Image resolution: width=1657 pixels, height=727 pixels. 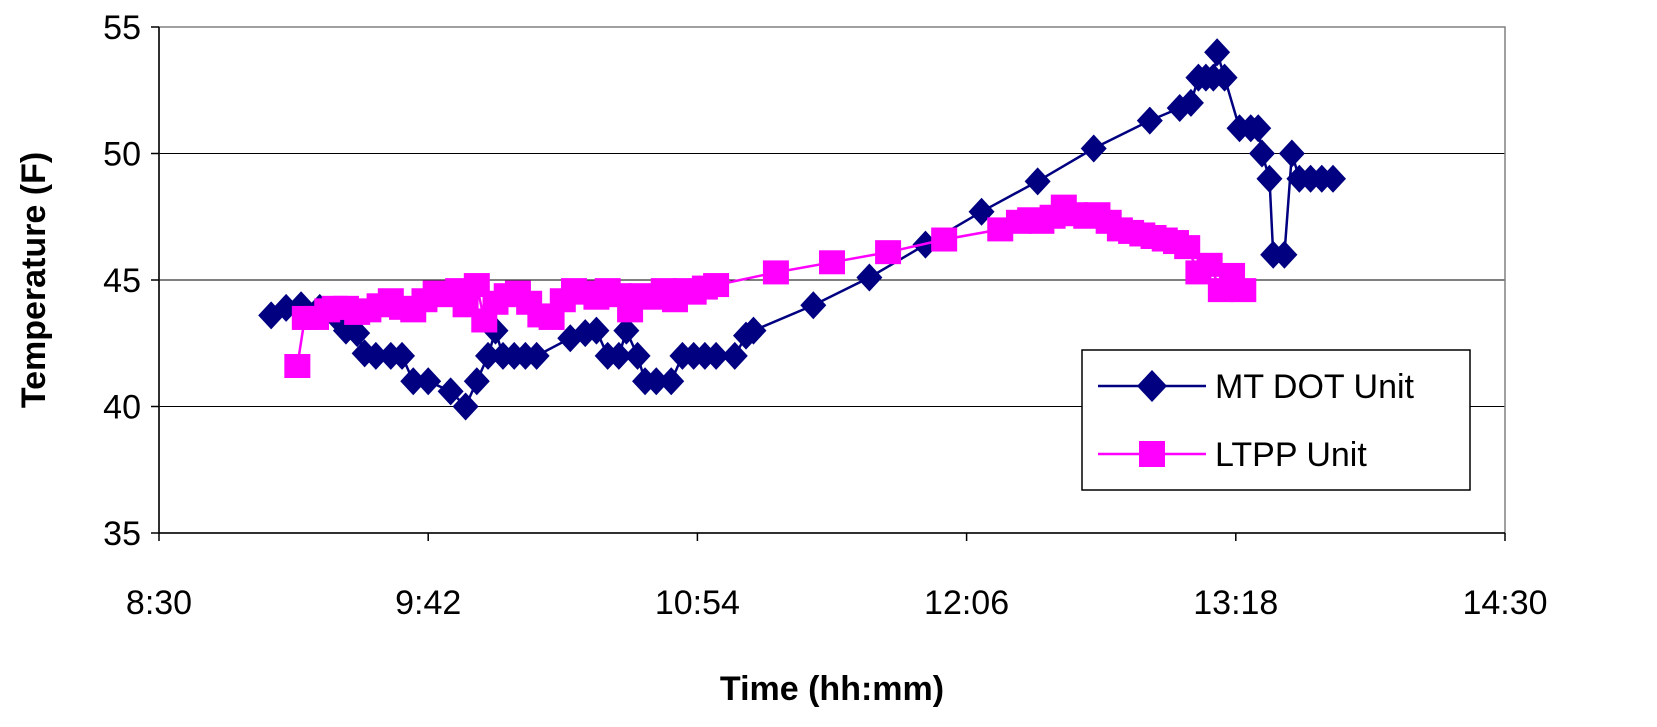 What do you see at coordinates (1235, 603) in the screenshot?
I see `x-tick-label: 13:18` at bounding box center [1235, 603].